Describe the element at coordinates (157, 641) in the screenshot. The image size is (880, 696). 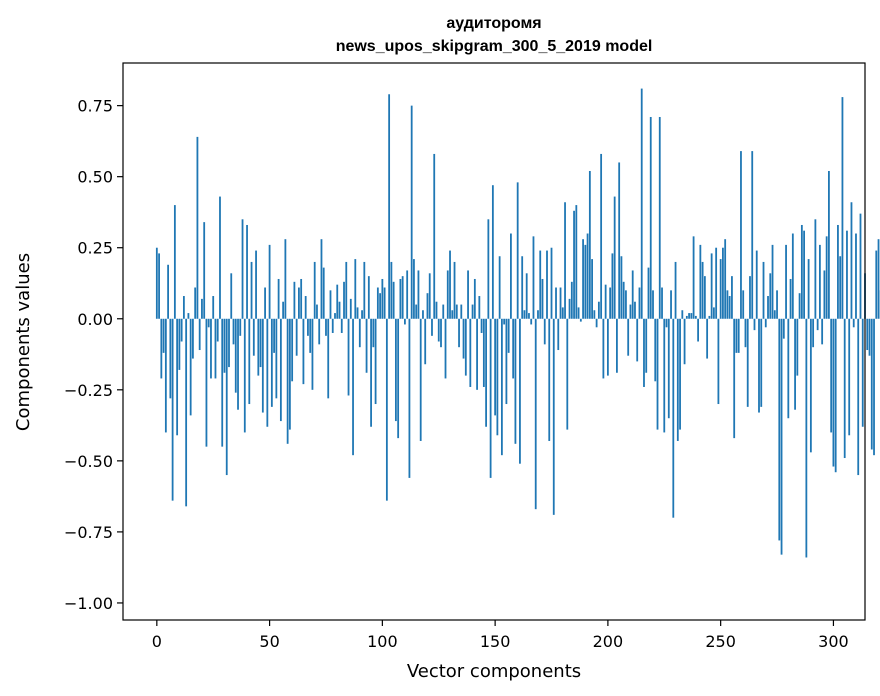
I see `x-tick-label-0: 0` at that location.